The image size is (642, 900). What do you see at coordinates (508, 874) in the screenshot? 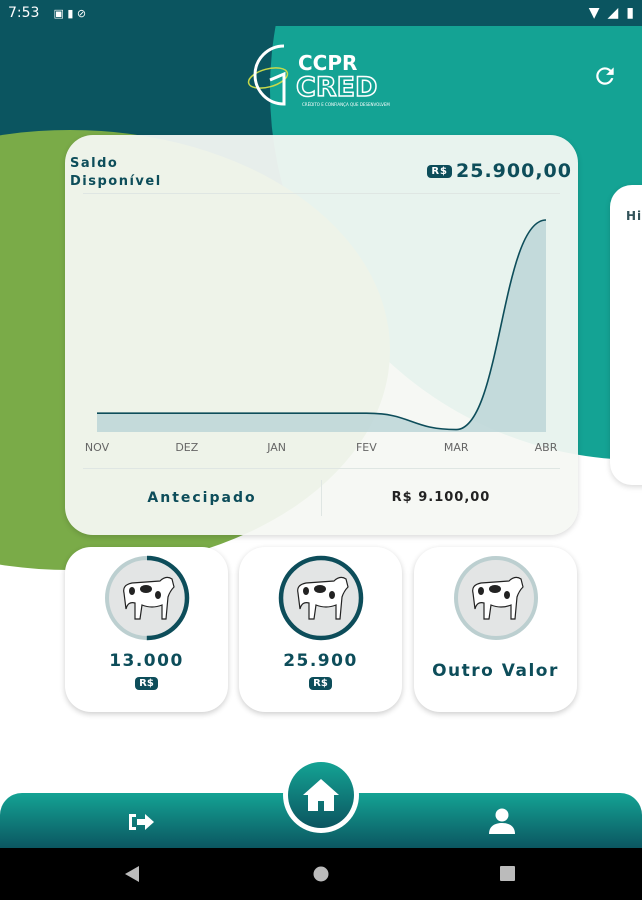
I see `recents-icon` at bounding box center [508, 874].